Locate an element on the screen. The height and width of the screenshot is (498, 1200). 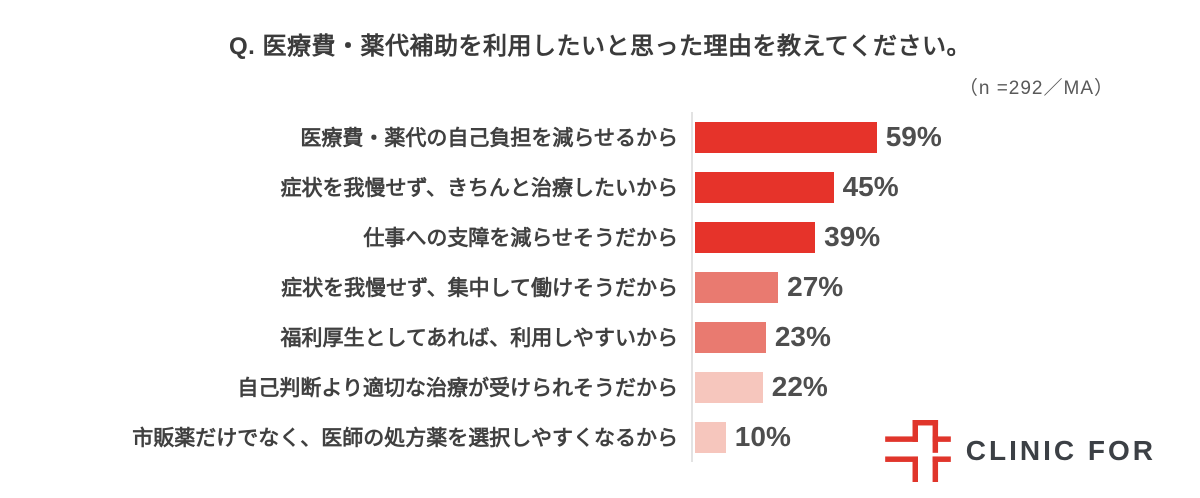
bar-track: 59% is located at coordinates (943, 137).